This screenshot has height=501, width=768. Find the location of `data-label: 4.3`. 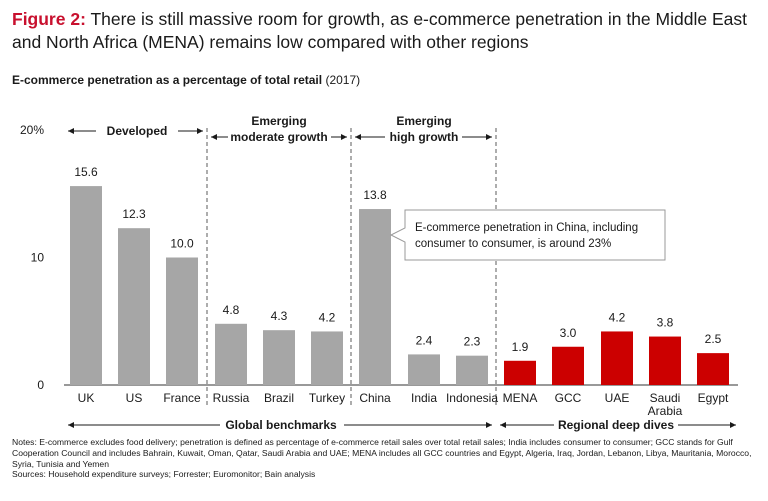

data-label: 4.3 is located at coordinates (279, 316).